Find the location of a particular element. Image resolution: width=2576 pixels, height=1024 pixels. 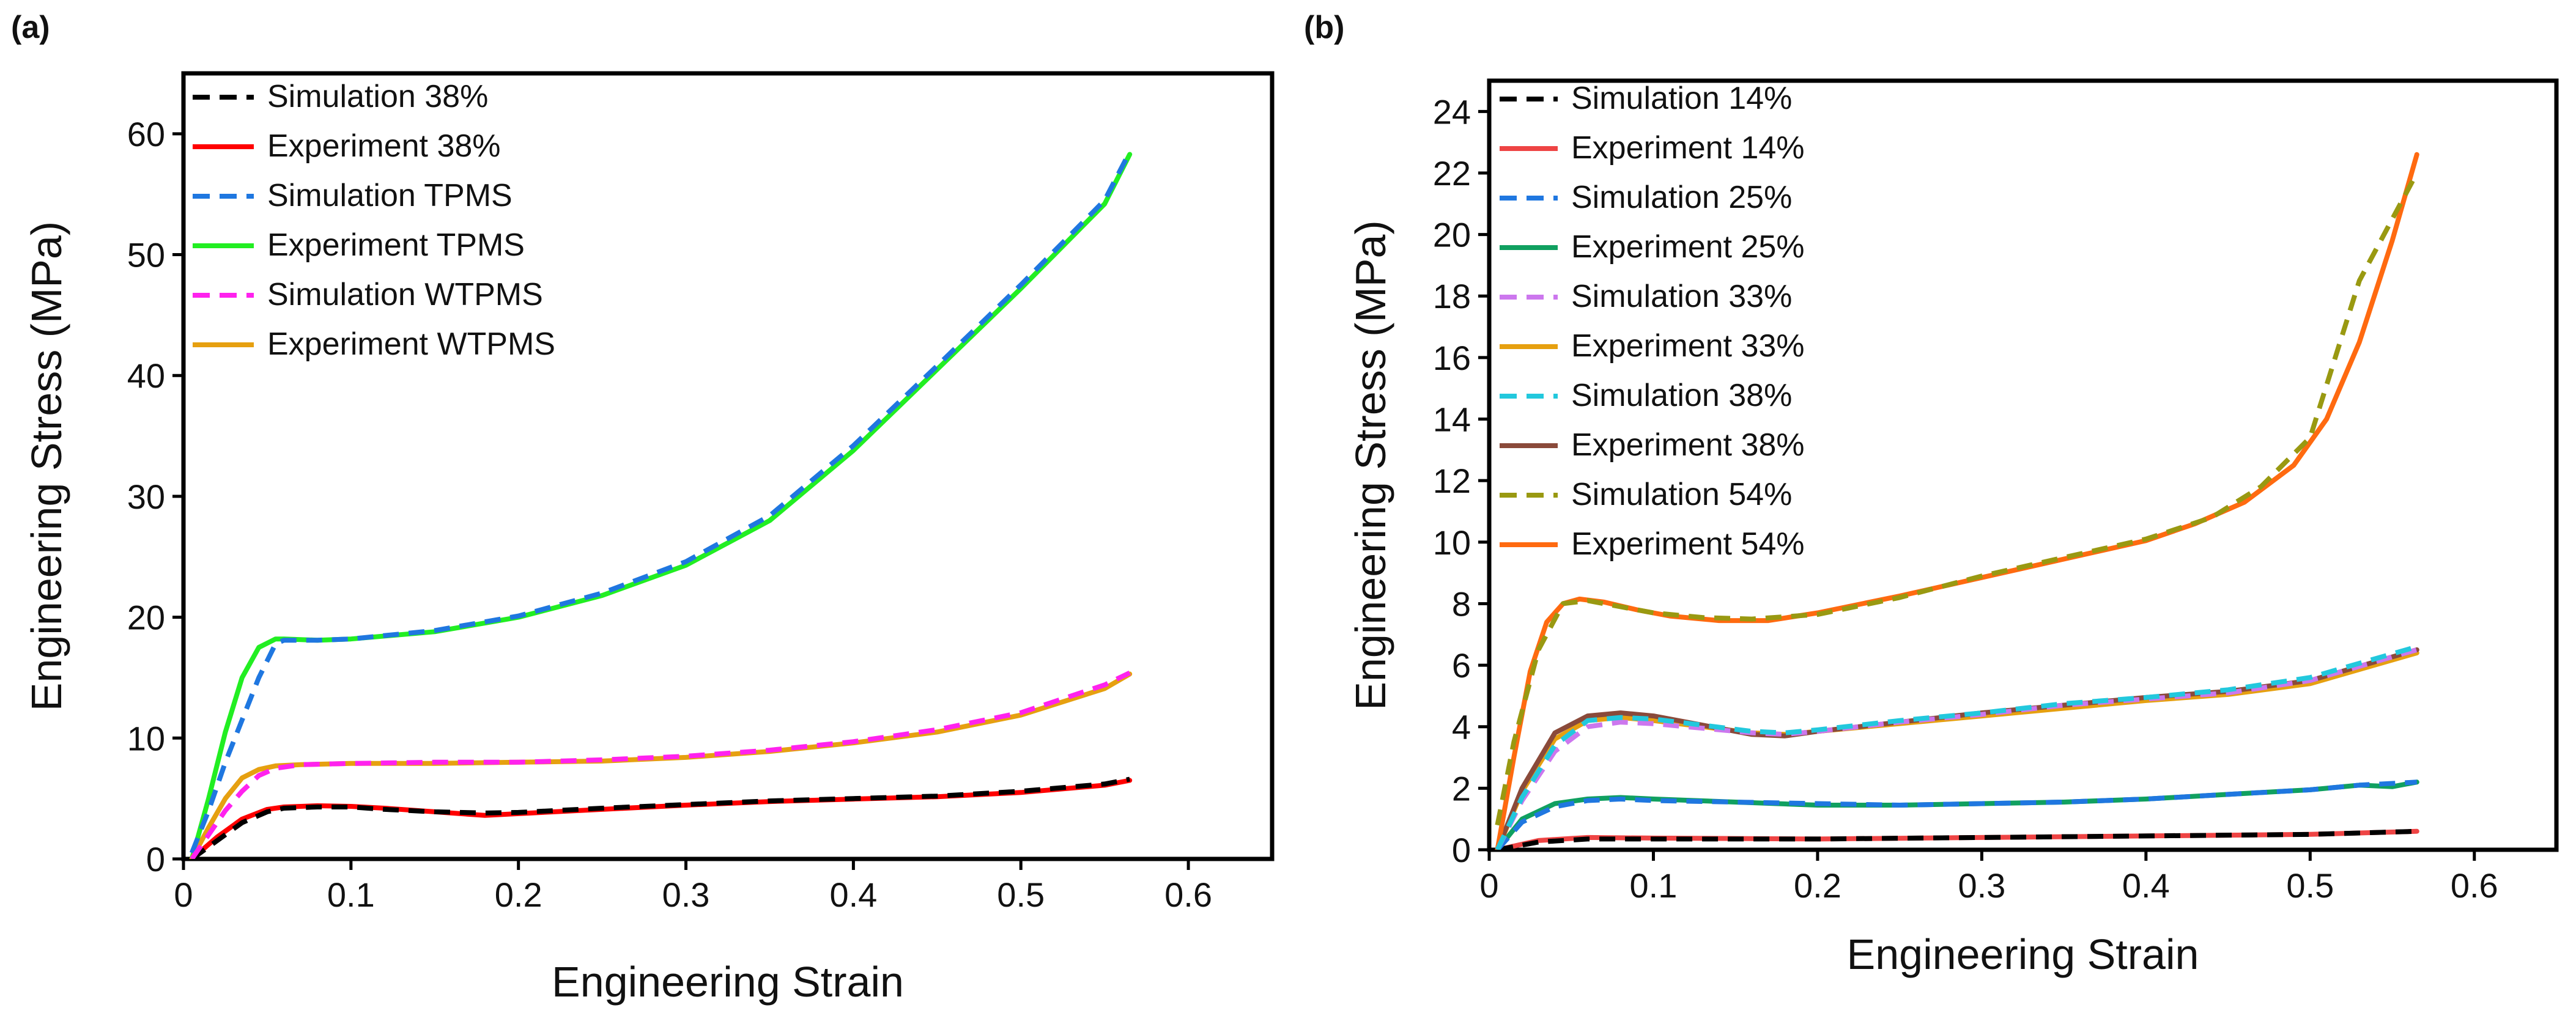

legend-label: Experiment WTPMS is located at coordinates (411, 344).